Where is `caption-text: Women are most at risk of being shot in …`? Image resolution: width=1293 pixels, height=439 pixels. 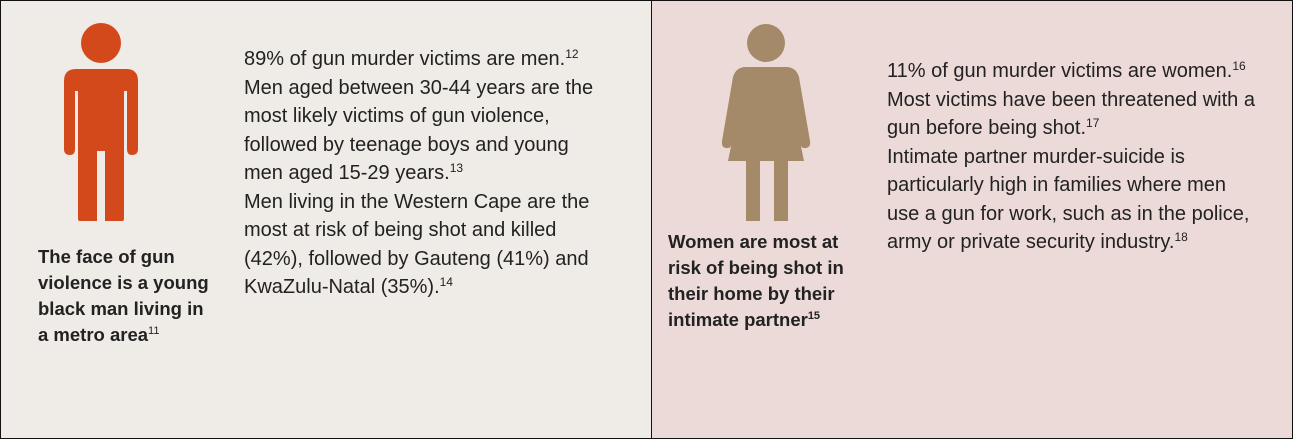
caption-text: Women are most at risk of being shot in … is located at coordinates (756, 280).